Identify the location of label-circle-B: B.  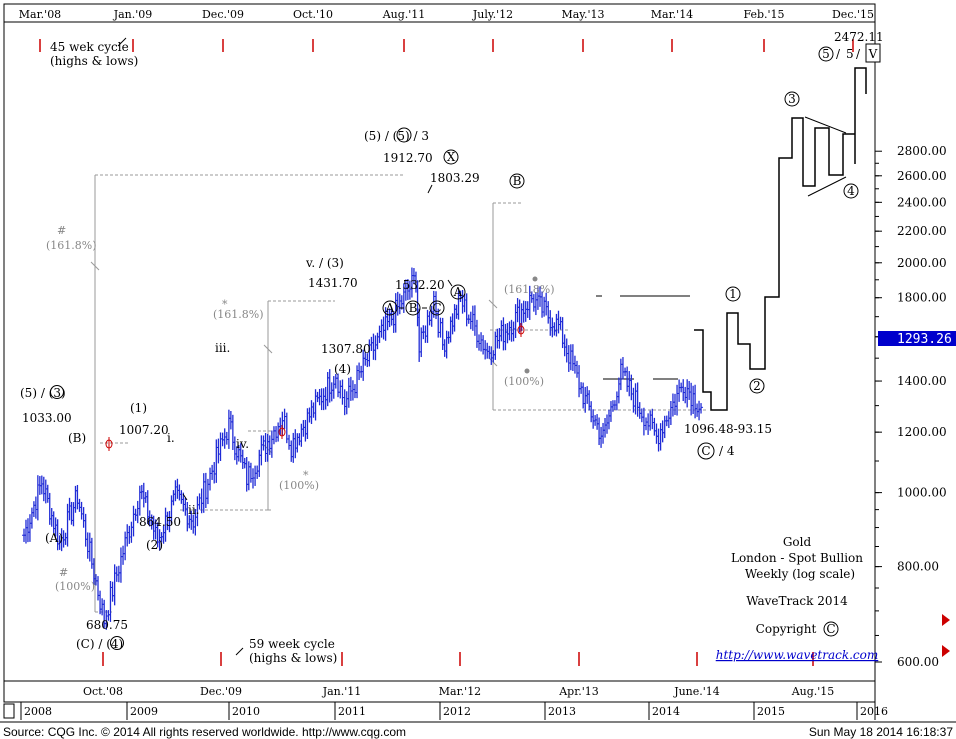
(517, 181).